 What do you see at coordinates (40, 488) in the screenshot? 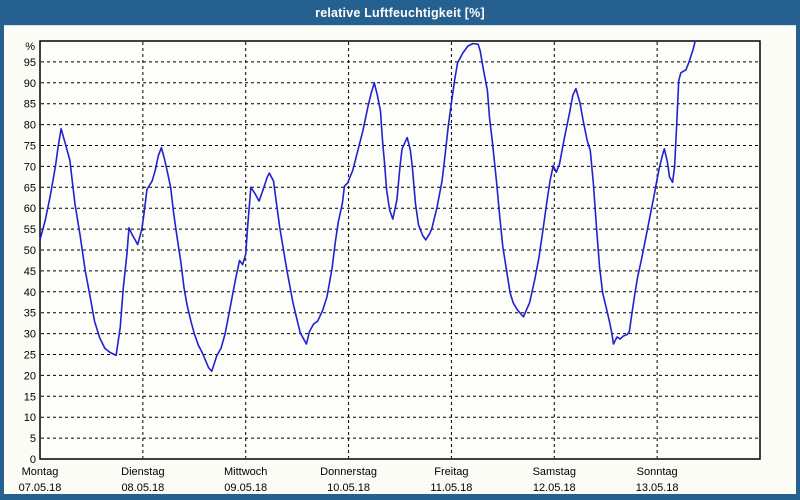
I see `x-day-date-0: 07.05.18` at bounding box center [40, 488].